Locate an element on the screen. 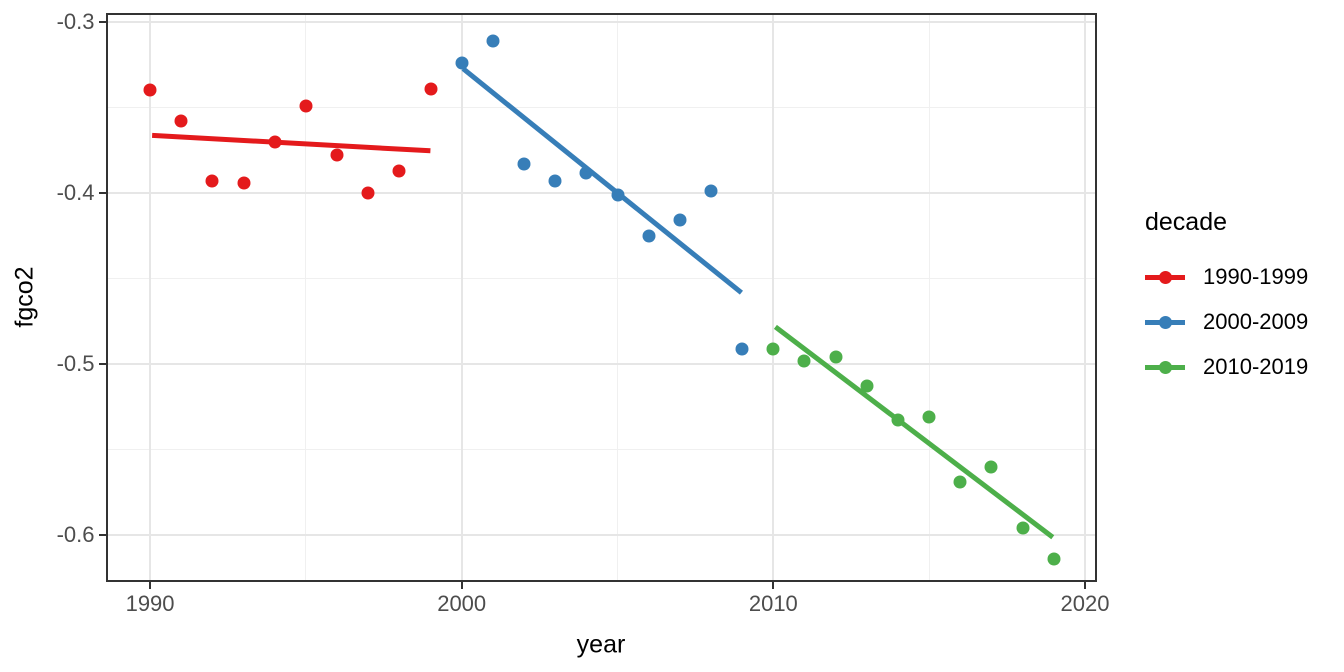 The height and width of the screenshot is (672, 1344). legend-item-label: 2010-2019 is located at coordinates (1256, 366).